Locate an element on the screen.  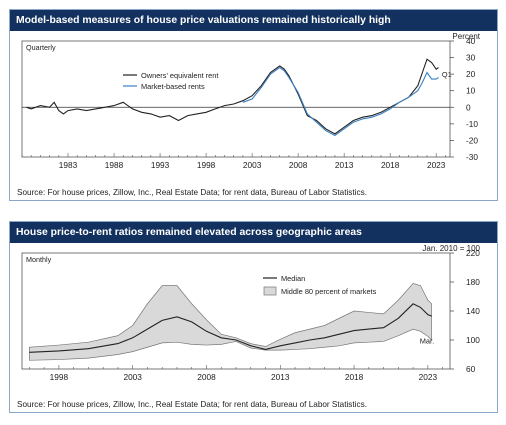
y-tick-label: 20 is located at coordinates (471, 74).